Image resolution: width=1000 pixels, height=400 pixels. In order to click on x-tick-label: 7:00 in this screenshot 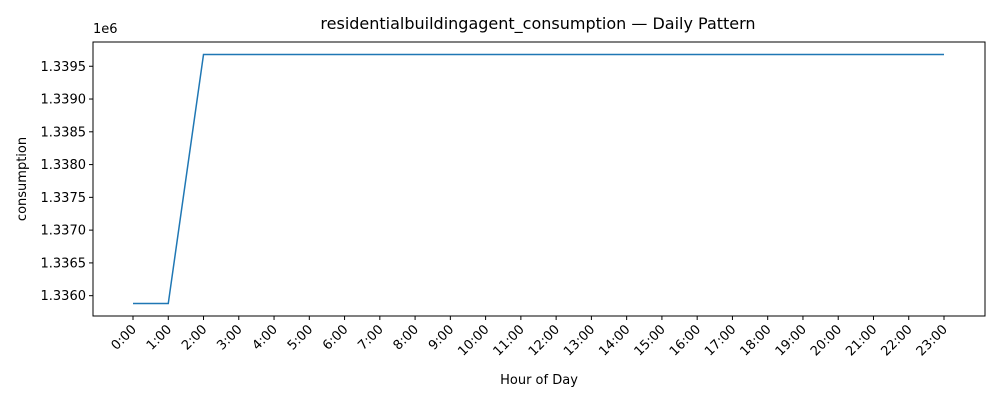, I will do `click(370, 337)`.